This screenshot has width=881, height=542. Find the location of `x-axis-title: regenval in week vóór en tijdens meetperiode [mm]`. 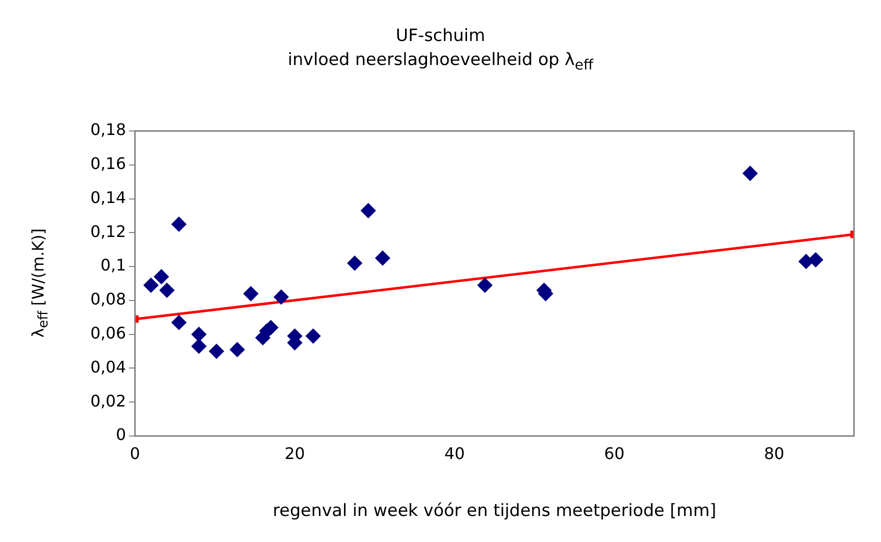

x-axis-title: regenval in week vóór en tijdens meetperiode [mm] is located at coordinates (494, 511).